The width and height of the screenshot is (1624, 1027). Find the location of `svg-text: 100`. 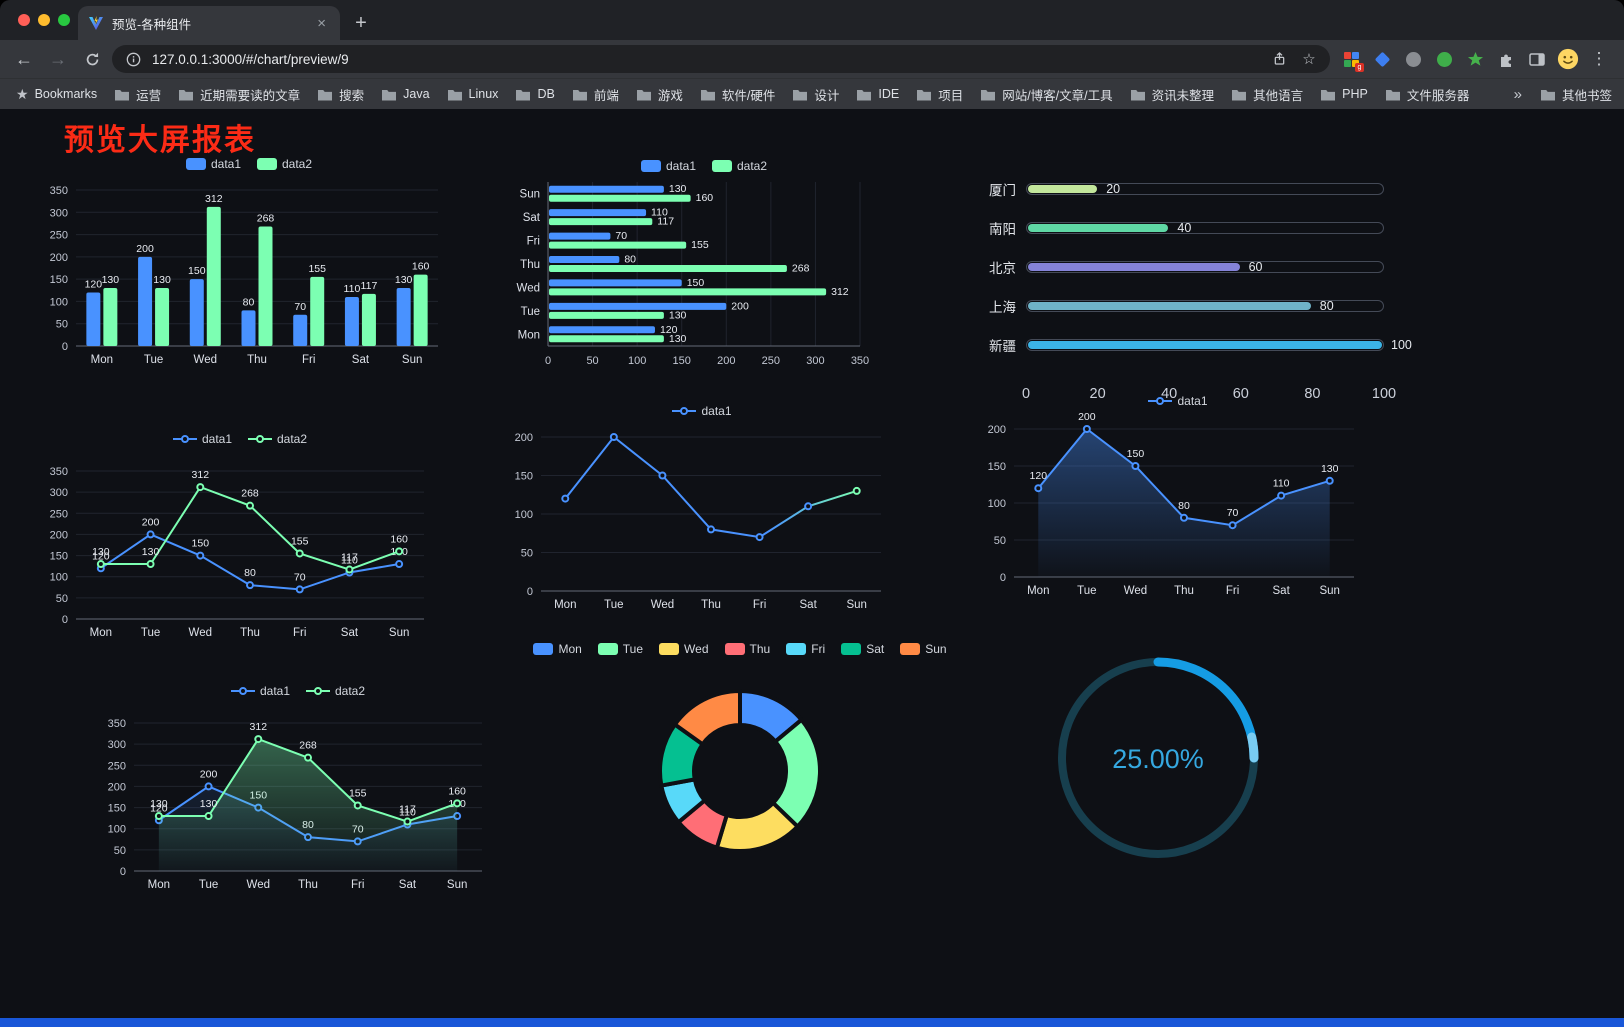

svg-text: 100 is located at coordinates (117, 830).